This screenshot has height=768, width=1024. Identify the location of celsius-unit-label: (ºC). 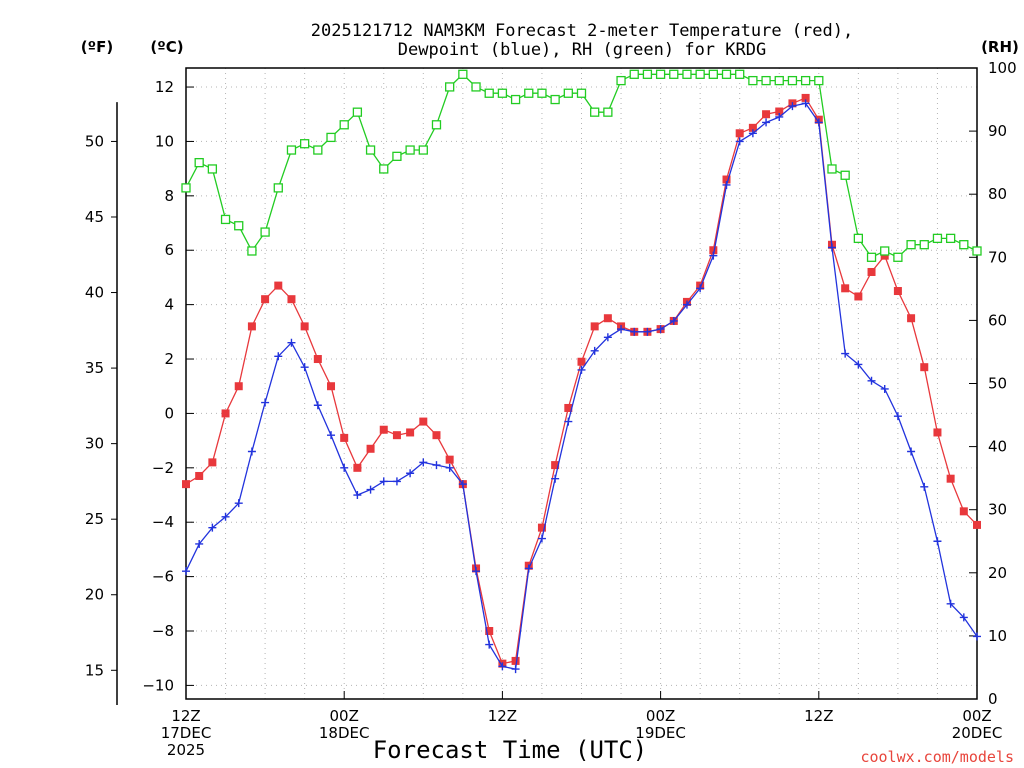
(166, 47).